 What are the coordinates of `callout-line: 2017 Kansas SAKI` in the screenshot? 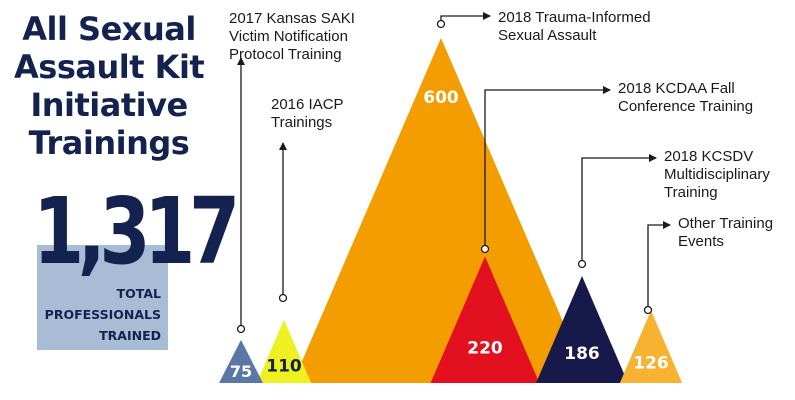 It's located at (292, 18).